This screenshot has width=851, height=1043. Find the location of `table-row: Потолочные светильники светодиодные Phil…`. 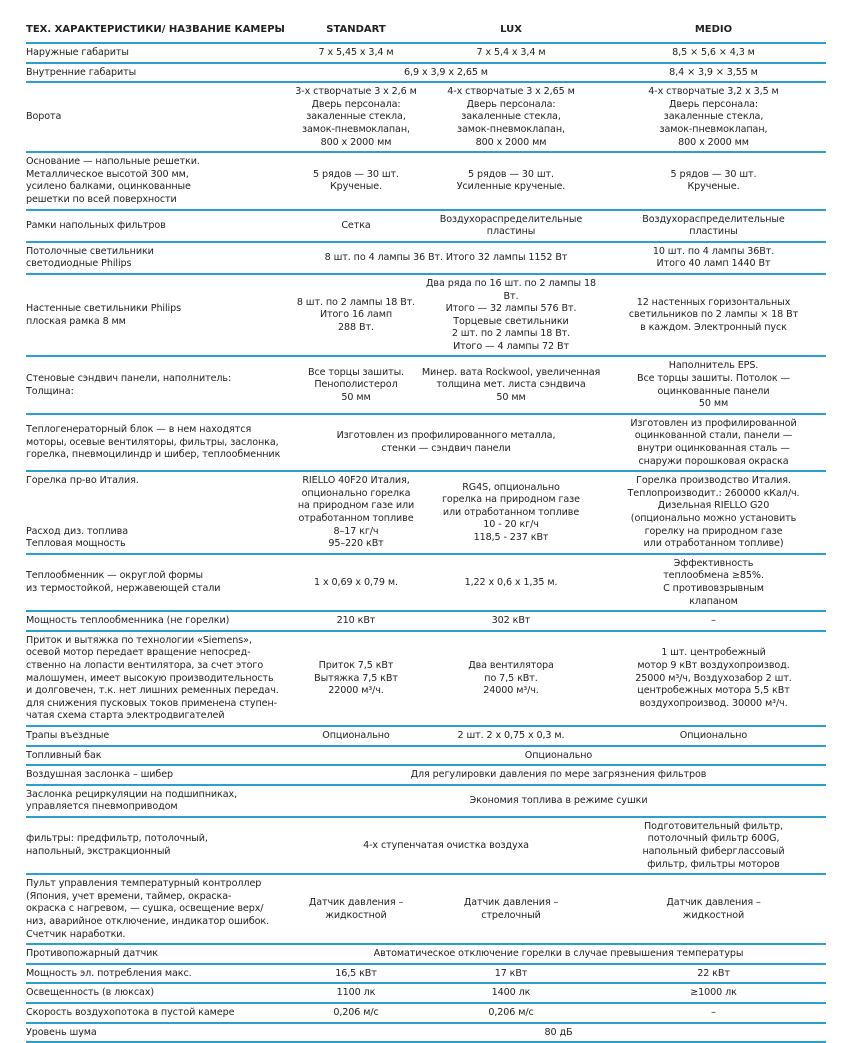

table-row: Потолочные светильники светодиодные Phil… is located at coordinates (426, 258).